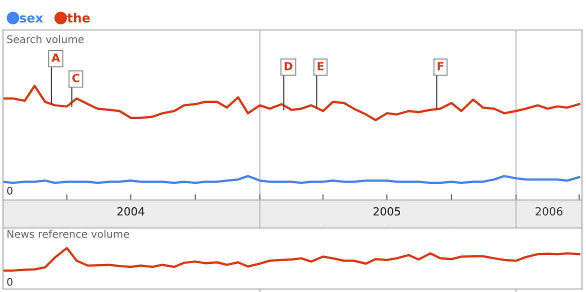 The width and height of the screenshot is (586, 292). I want to click on chart-title: News reference volume, so click(68, 234).